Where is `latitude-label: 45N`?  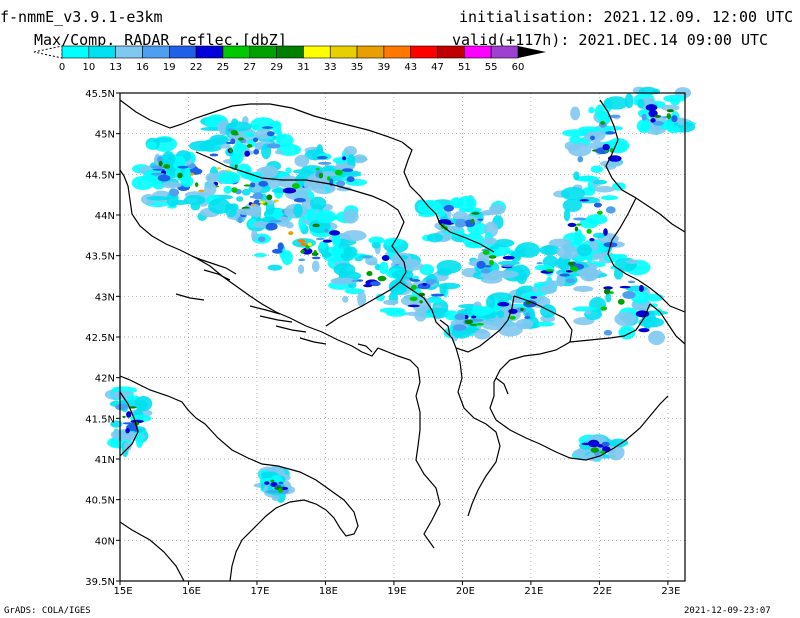
latitude-label: 45N is located at coordinates (105, 135).